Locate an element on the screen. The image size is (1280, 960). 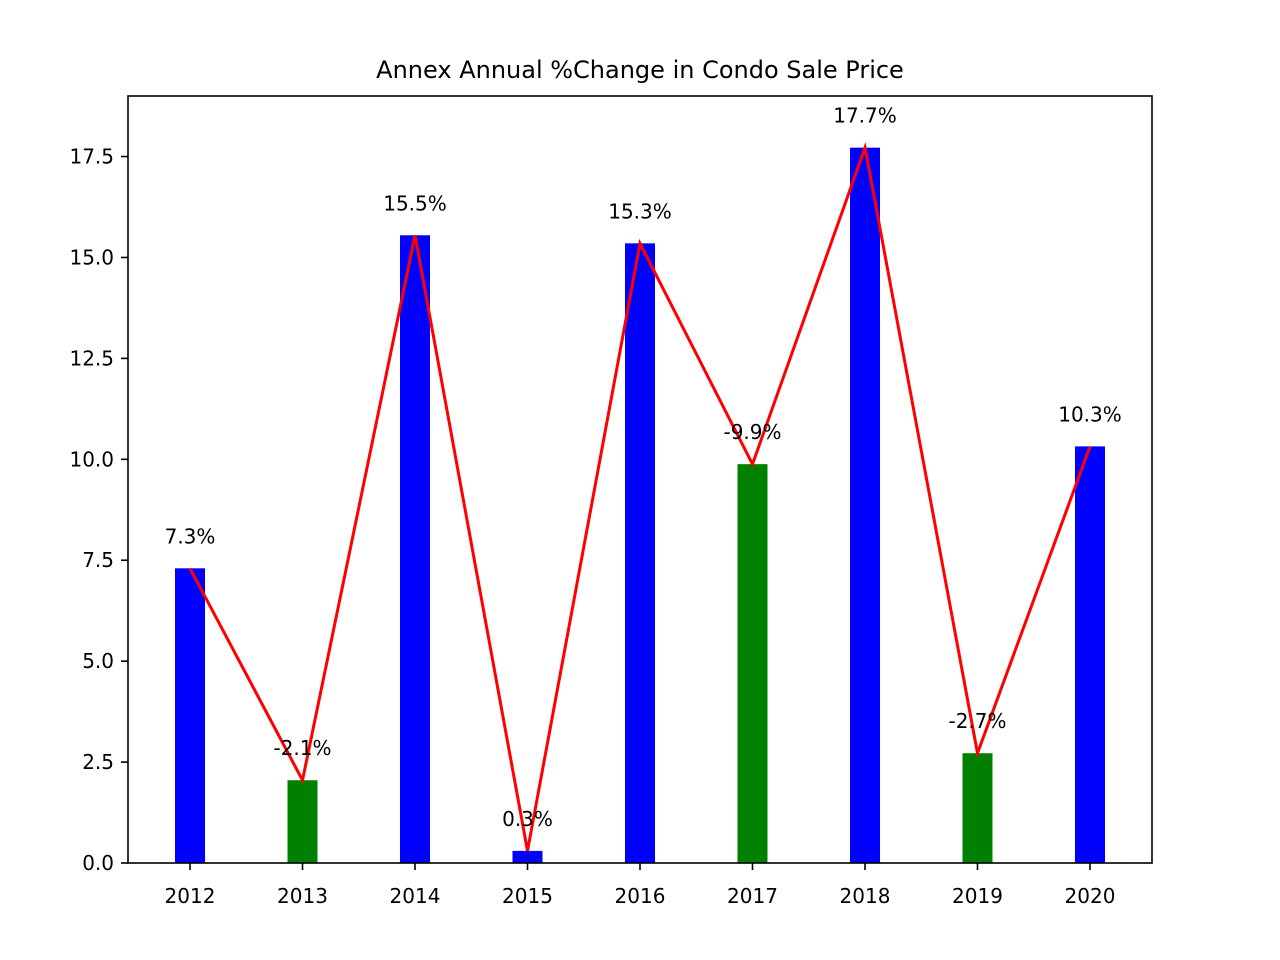
y-tick-label: 12.5 is located at coordinates (91, 358).